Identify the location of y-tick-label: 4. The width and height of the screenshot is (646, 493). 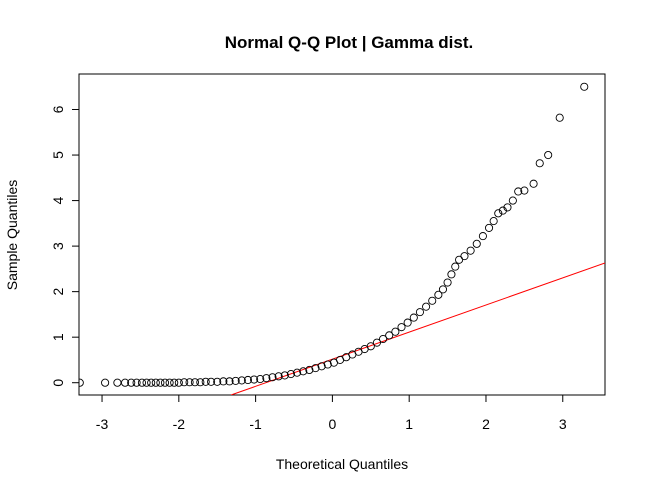
(58, 200).